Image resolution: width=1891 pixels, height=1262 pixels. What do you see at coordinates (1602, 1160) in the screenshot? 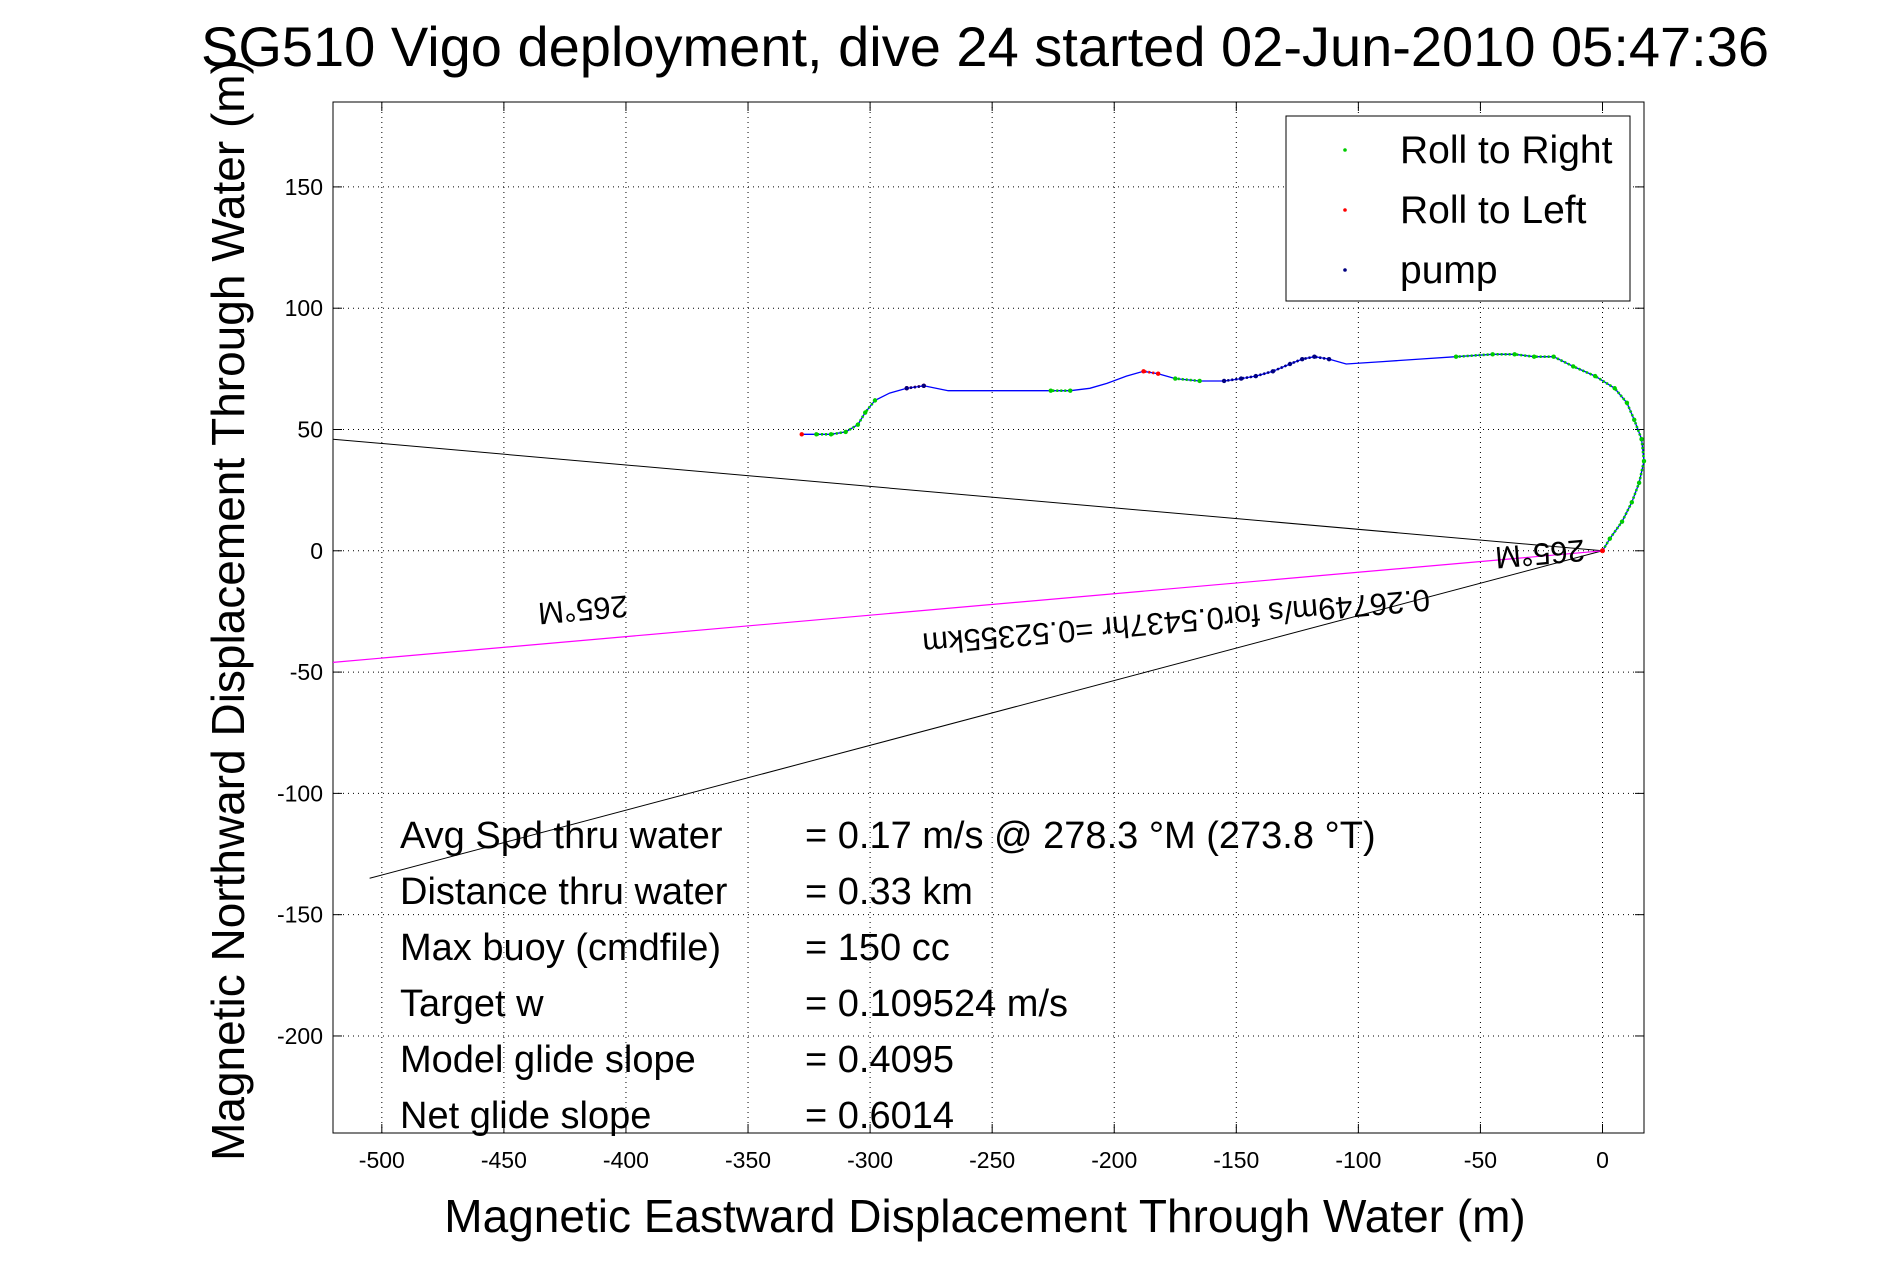
I see `x-tick-label: 0` at bounding box center [1602, 1160].